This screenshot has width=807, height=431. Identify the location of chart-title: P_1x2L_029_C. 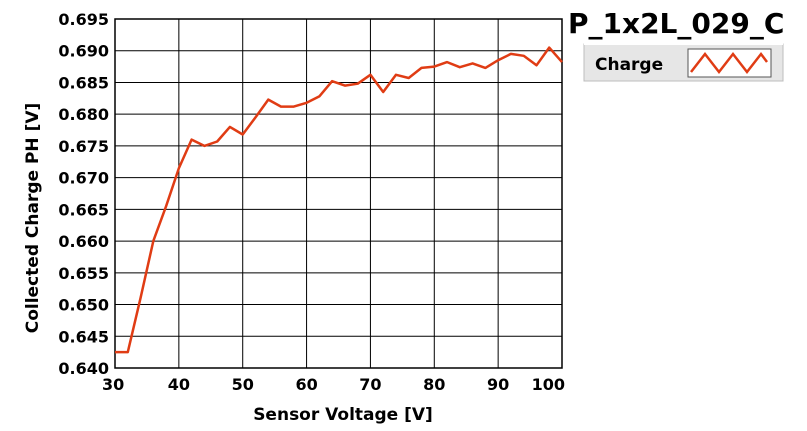
(676, 23).